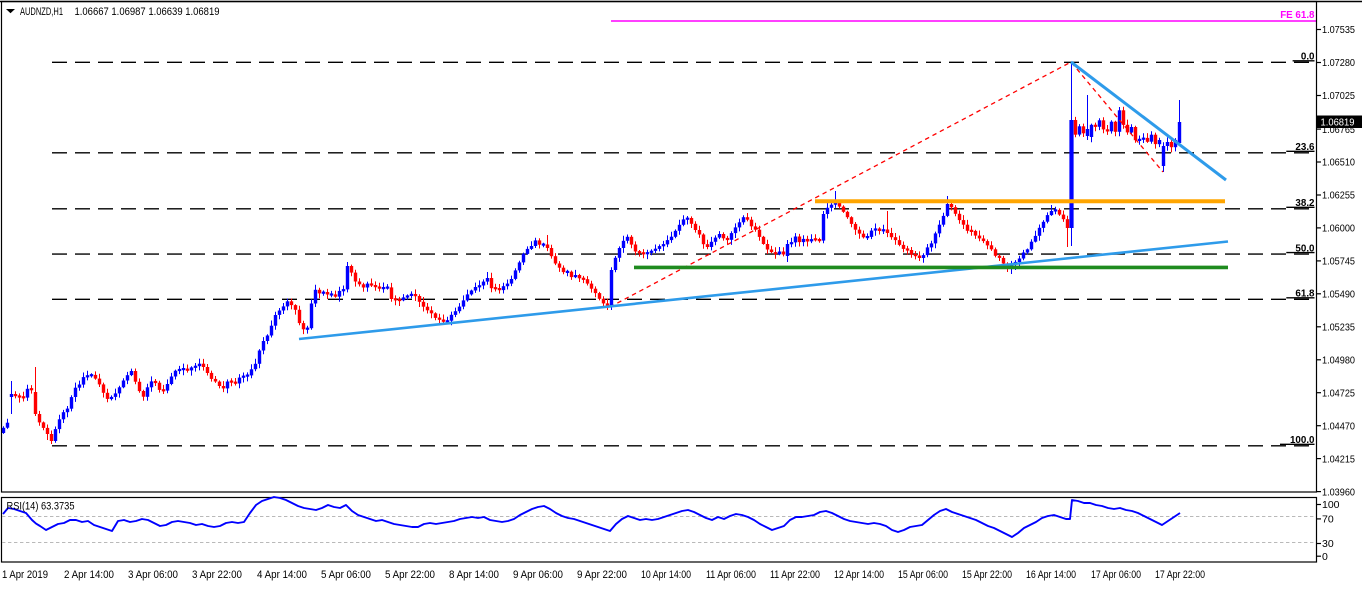 This screenshot has height=589, width=1362. I want to click on svg-text: 1.06510, so click(1338, 163).